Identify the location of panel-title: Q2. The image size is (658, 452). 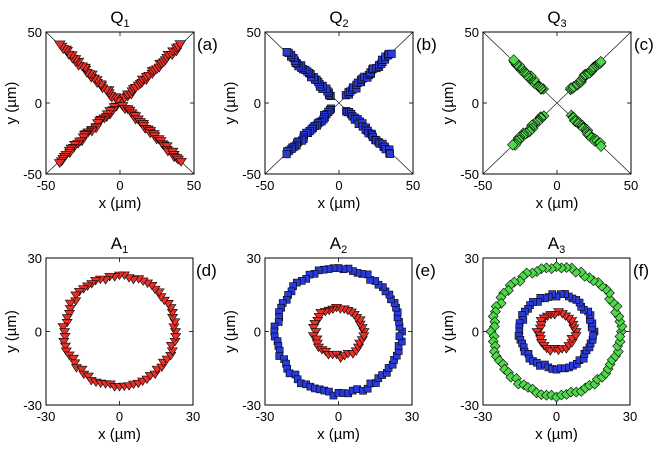
(338, 19).